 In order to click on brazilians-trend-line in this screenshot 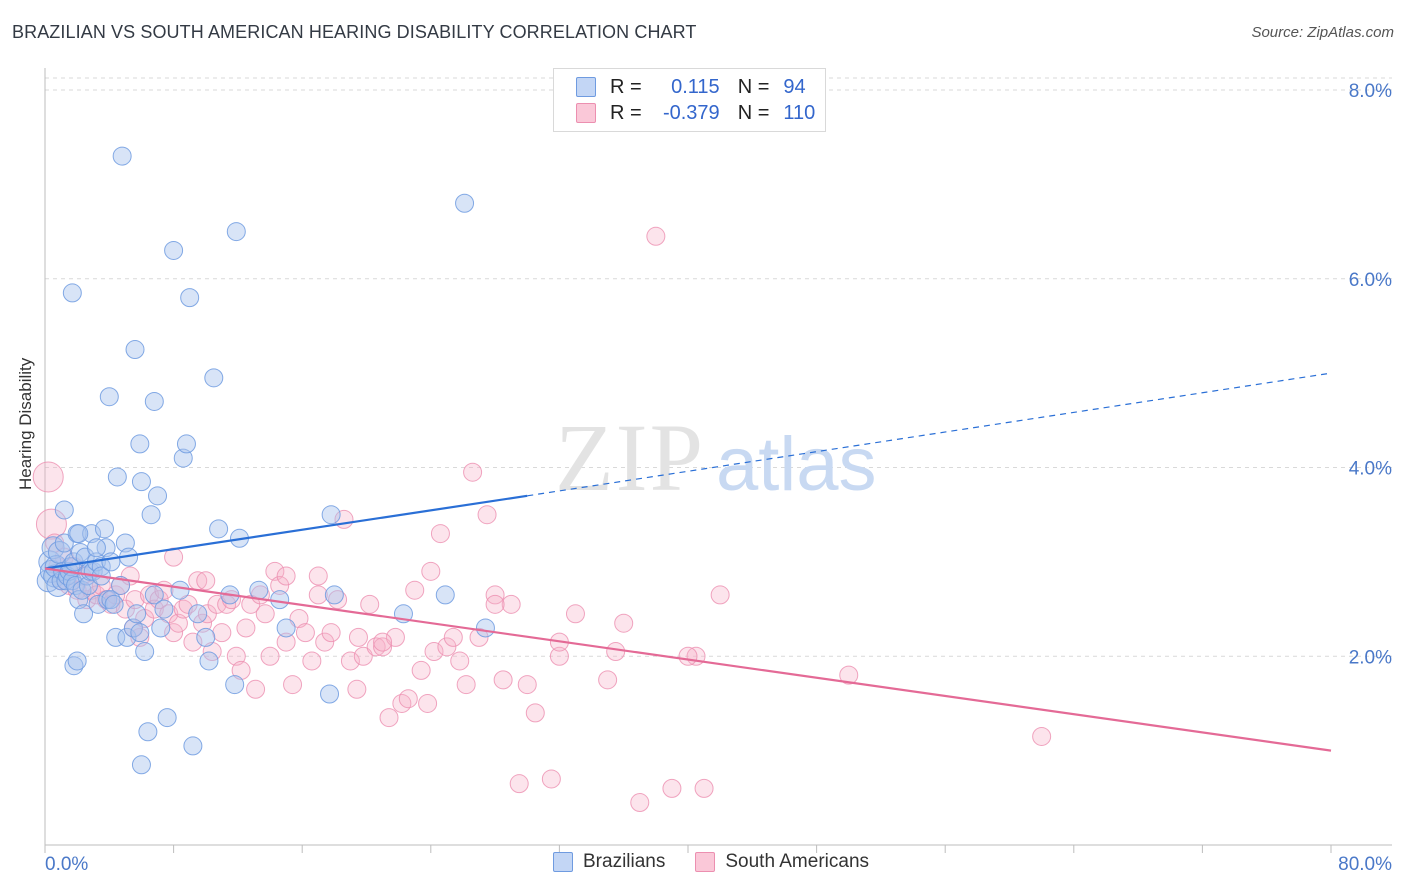, I will do `click(286, 532)`.